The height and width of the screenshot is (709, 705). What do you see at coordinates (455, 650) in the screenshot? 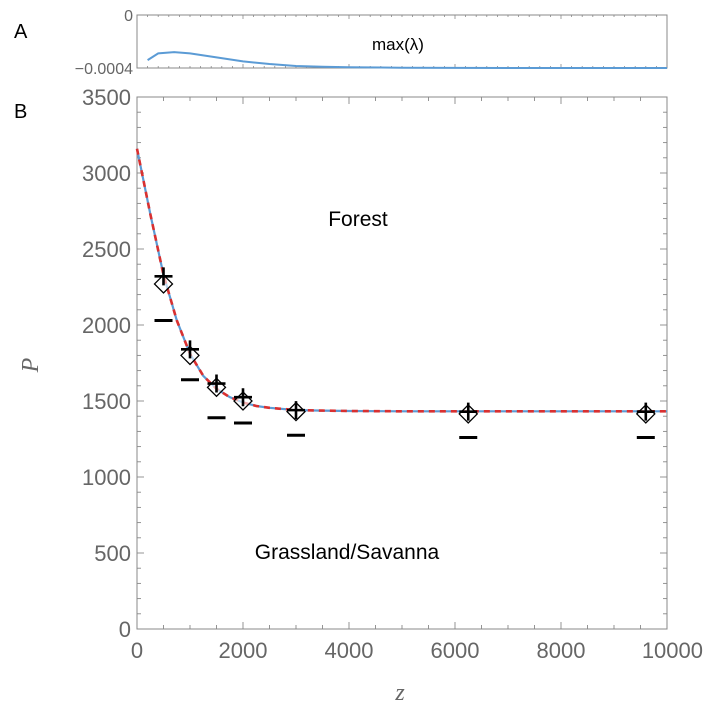
I see `panel-b-xtick-label: 6000` at bounding box center [455, 650].